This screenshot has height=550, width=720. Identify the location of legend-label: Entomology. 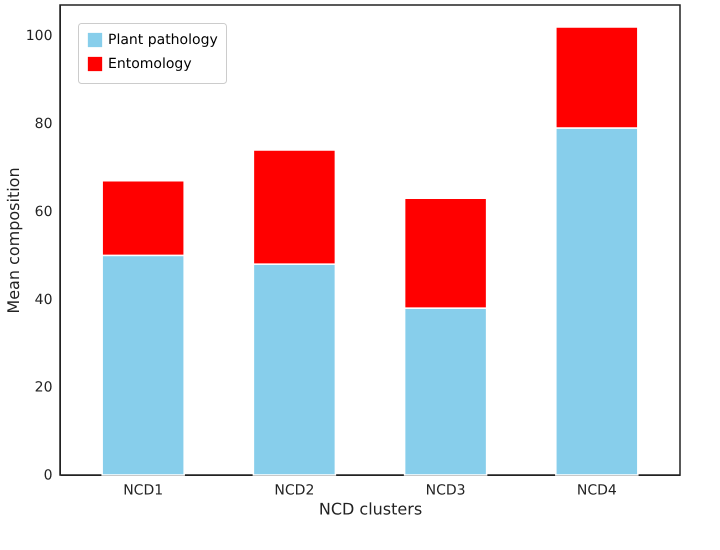
(150, 64).